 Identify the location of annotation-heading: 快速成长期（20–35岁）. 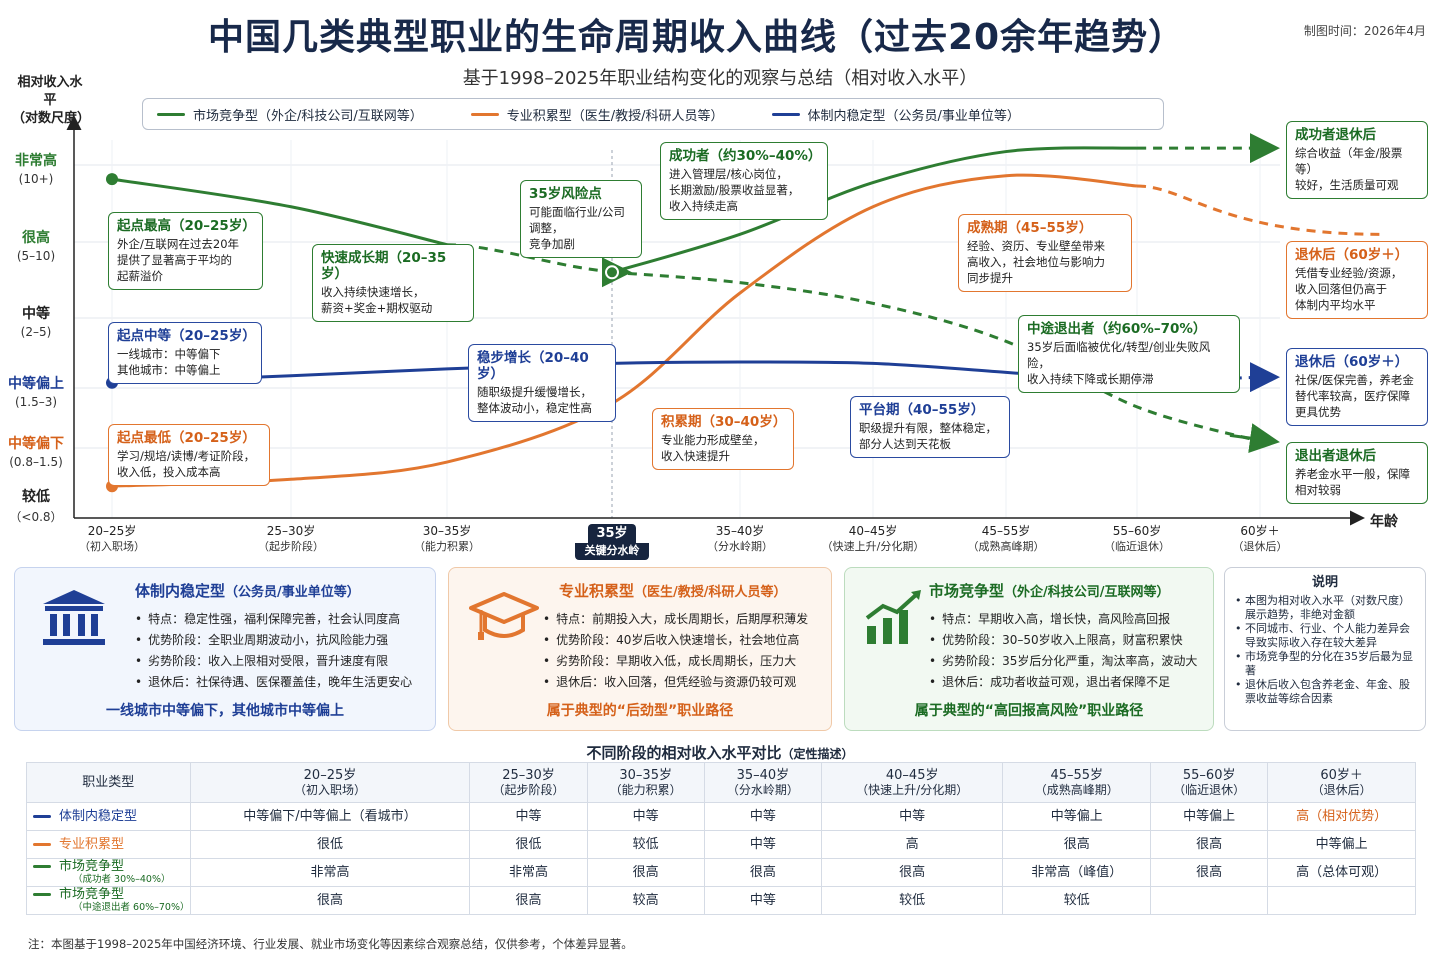
(384, 266).